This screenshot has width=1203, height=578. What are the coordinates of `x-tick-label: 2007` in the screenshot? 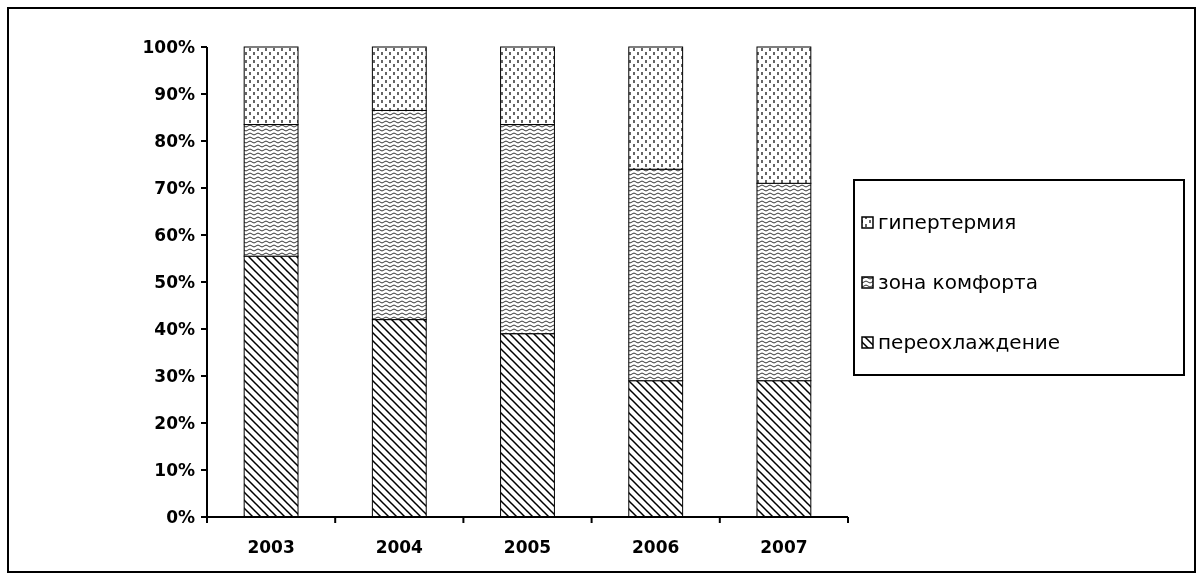 It's located at (784, 547).